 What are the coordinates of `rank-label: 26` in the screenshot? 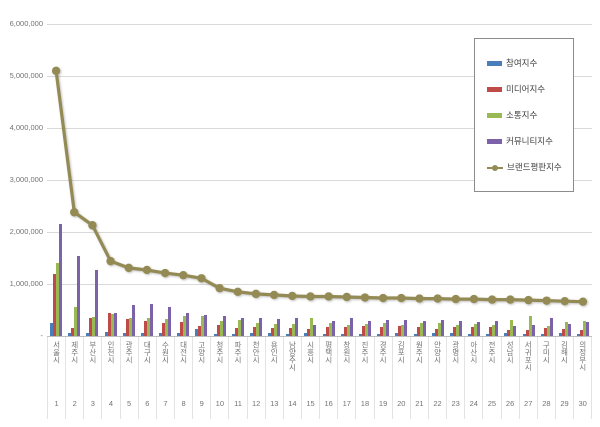 It's located at (510, 403).